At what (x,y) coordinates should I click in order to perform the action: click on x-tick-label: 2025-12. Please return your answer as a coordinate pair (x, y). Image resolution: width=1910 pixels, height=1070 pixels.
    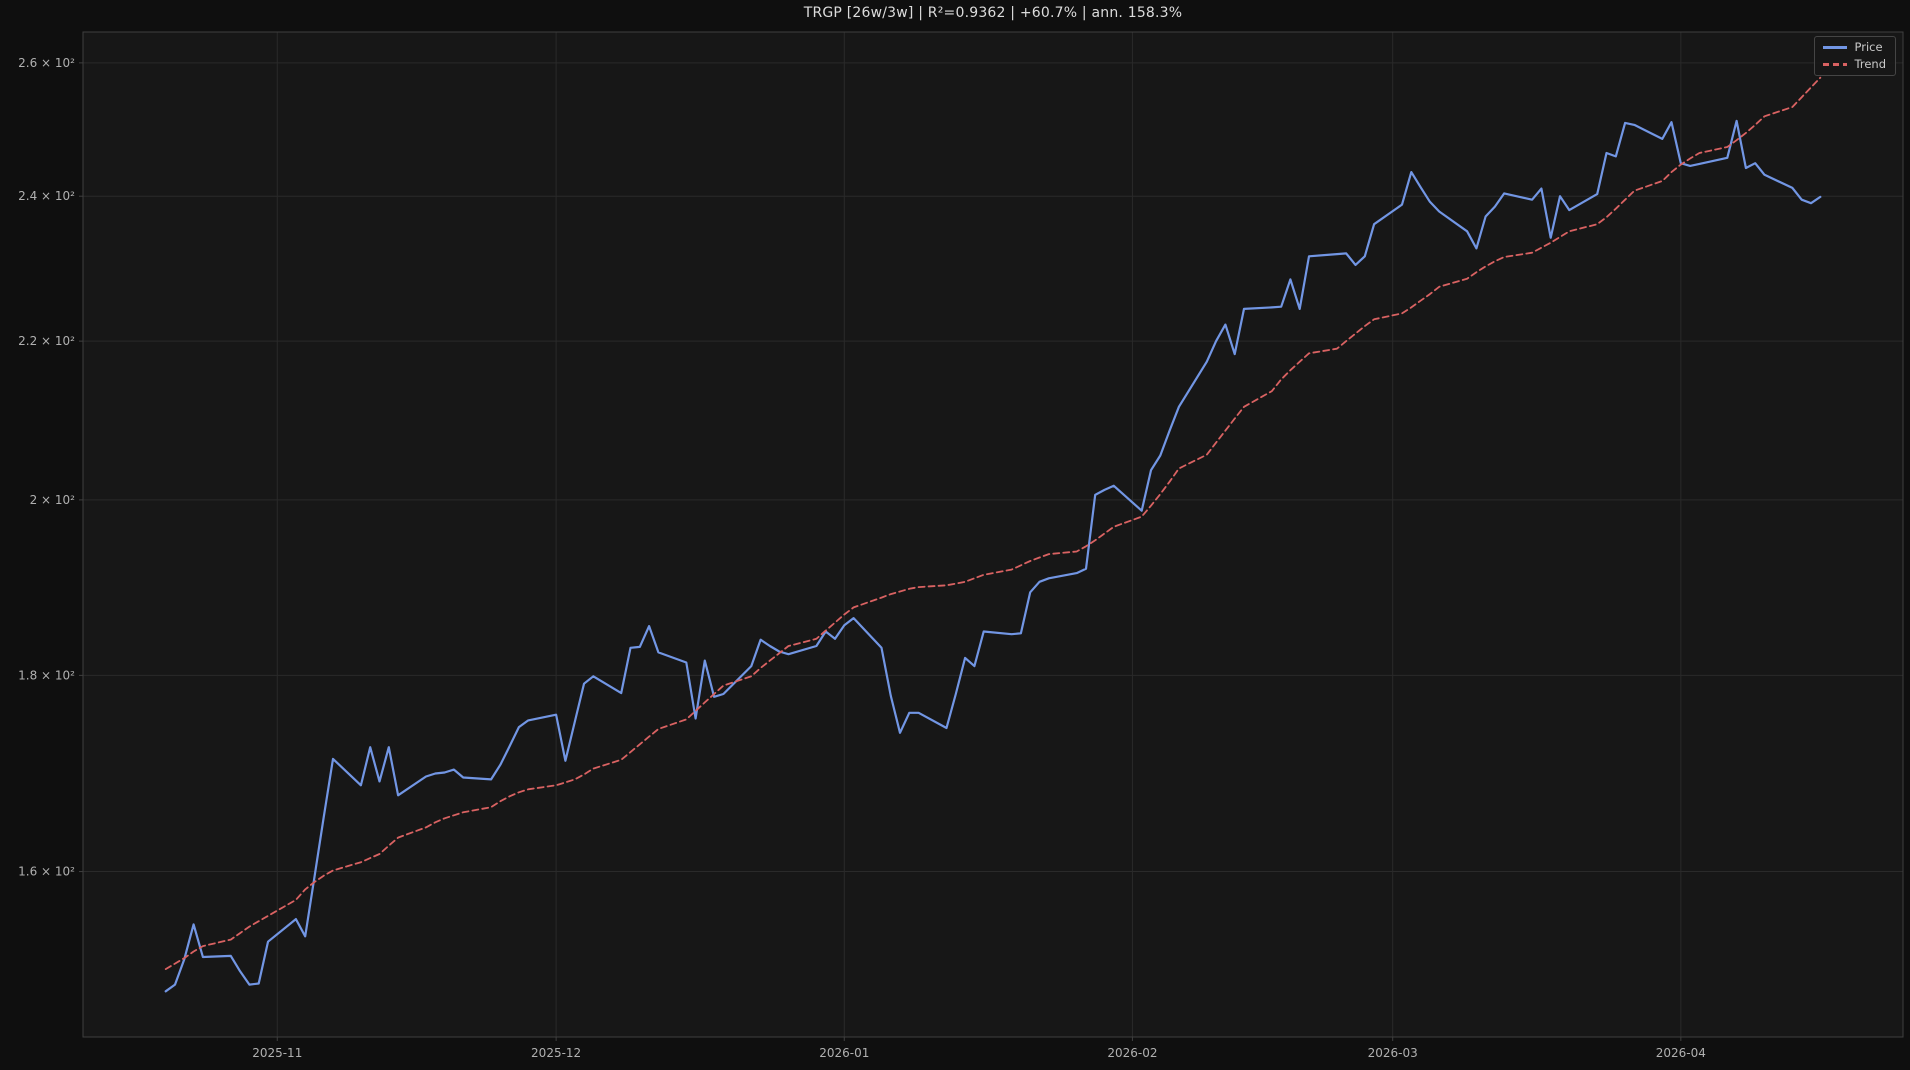
    Looking at the image, I should click on (556, 1053).